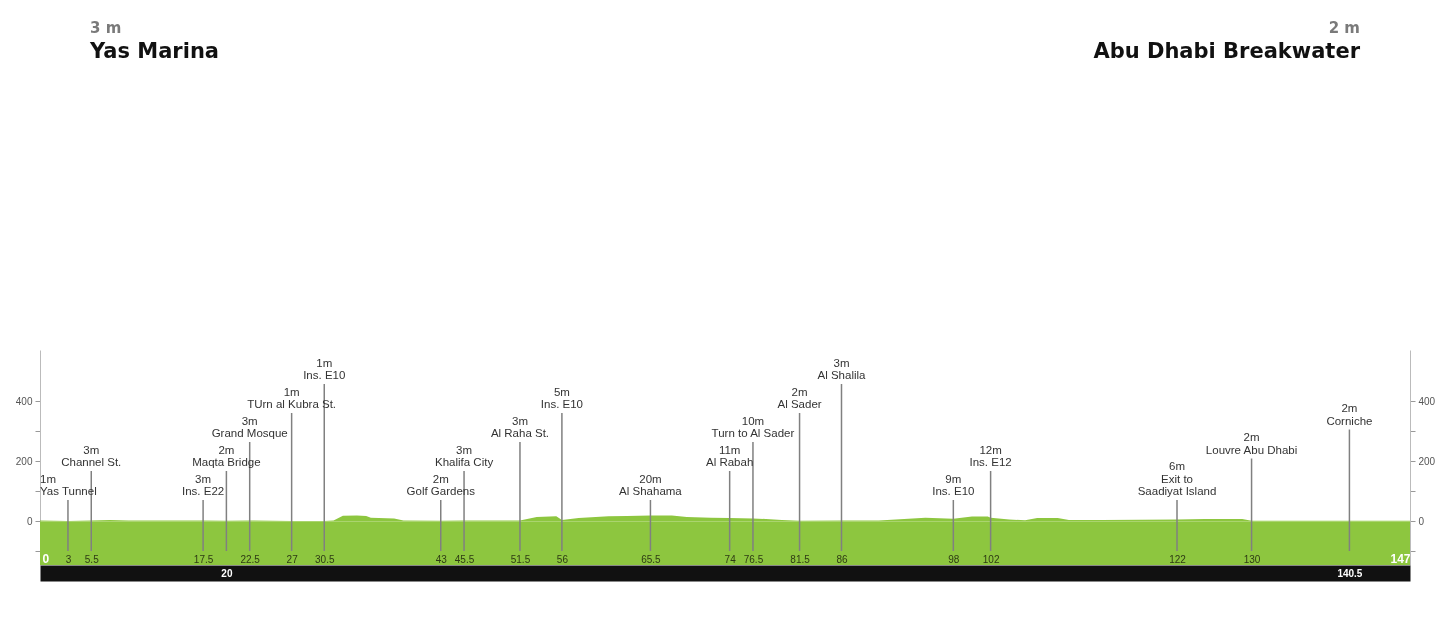 The width and height of the screenshot is (1450, 625). I want to click on x-tick-label: 51.5, so click(520, 559).